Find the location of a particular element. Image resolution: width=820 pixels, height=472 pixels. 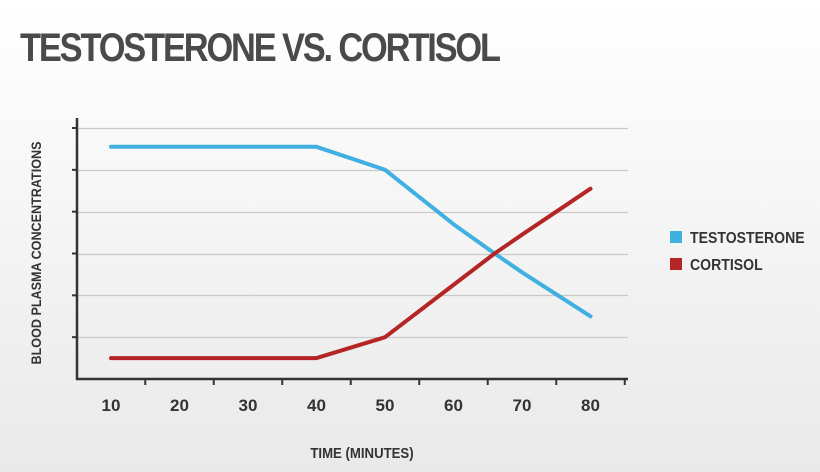

x-tick-label: 50 is located at coordinates (385, 405).